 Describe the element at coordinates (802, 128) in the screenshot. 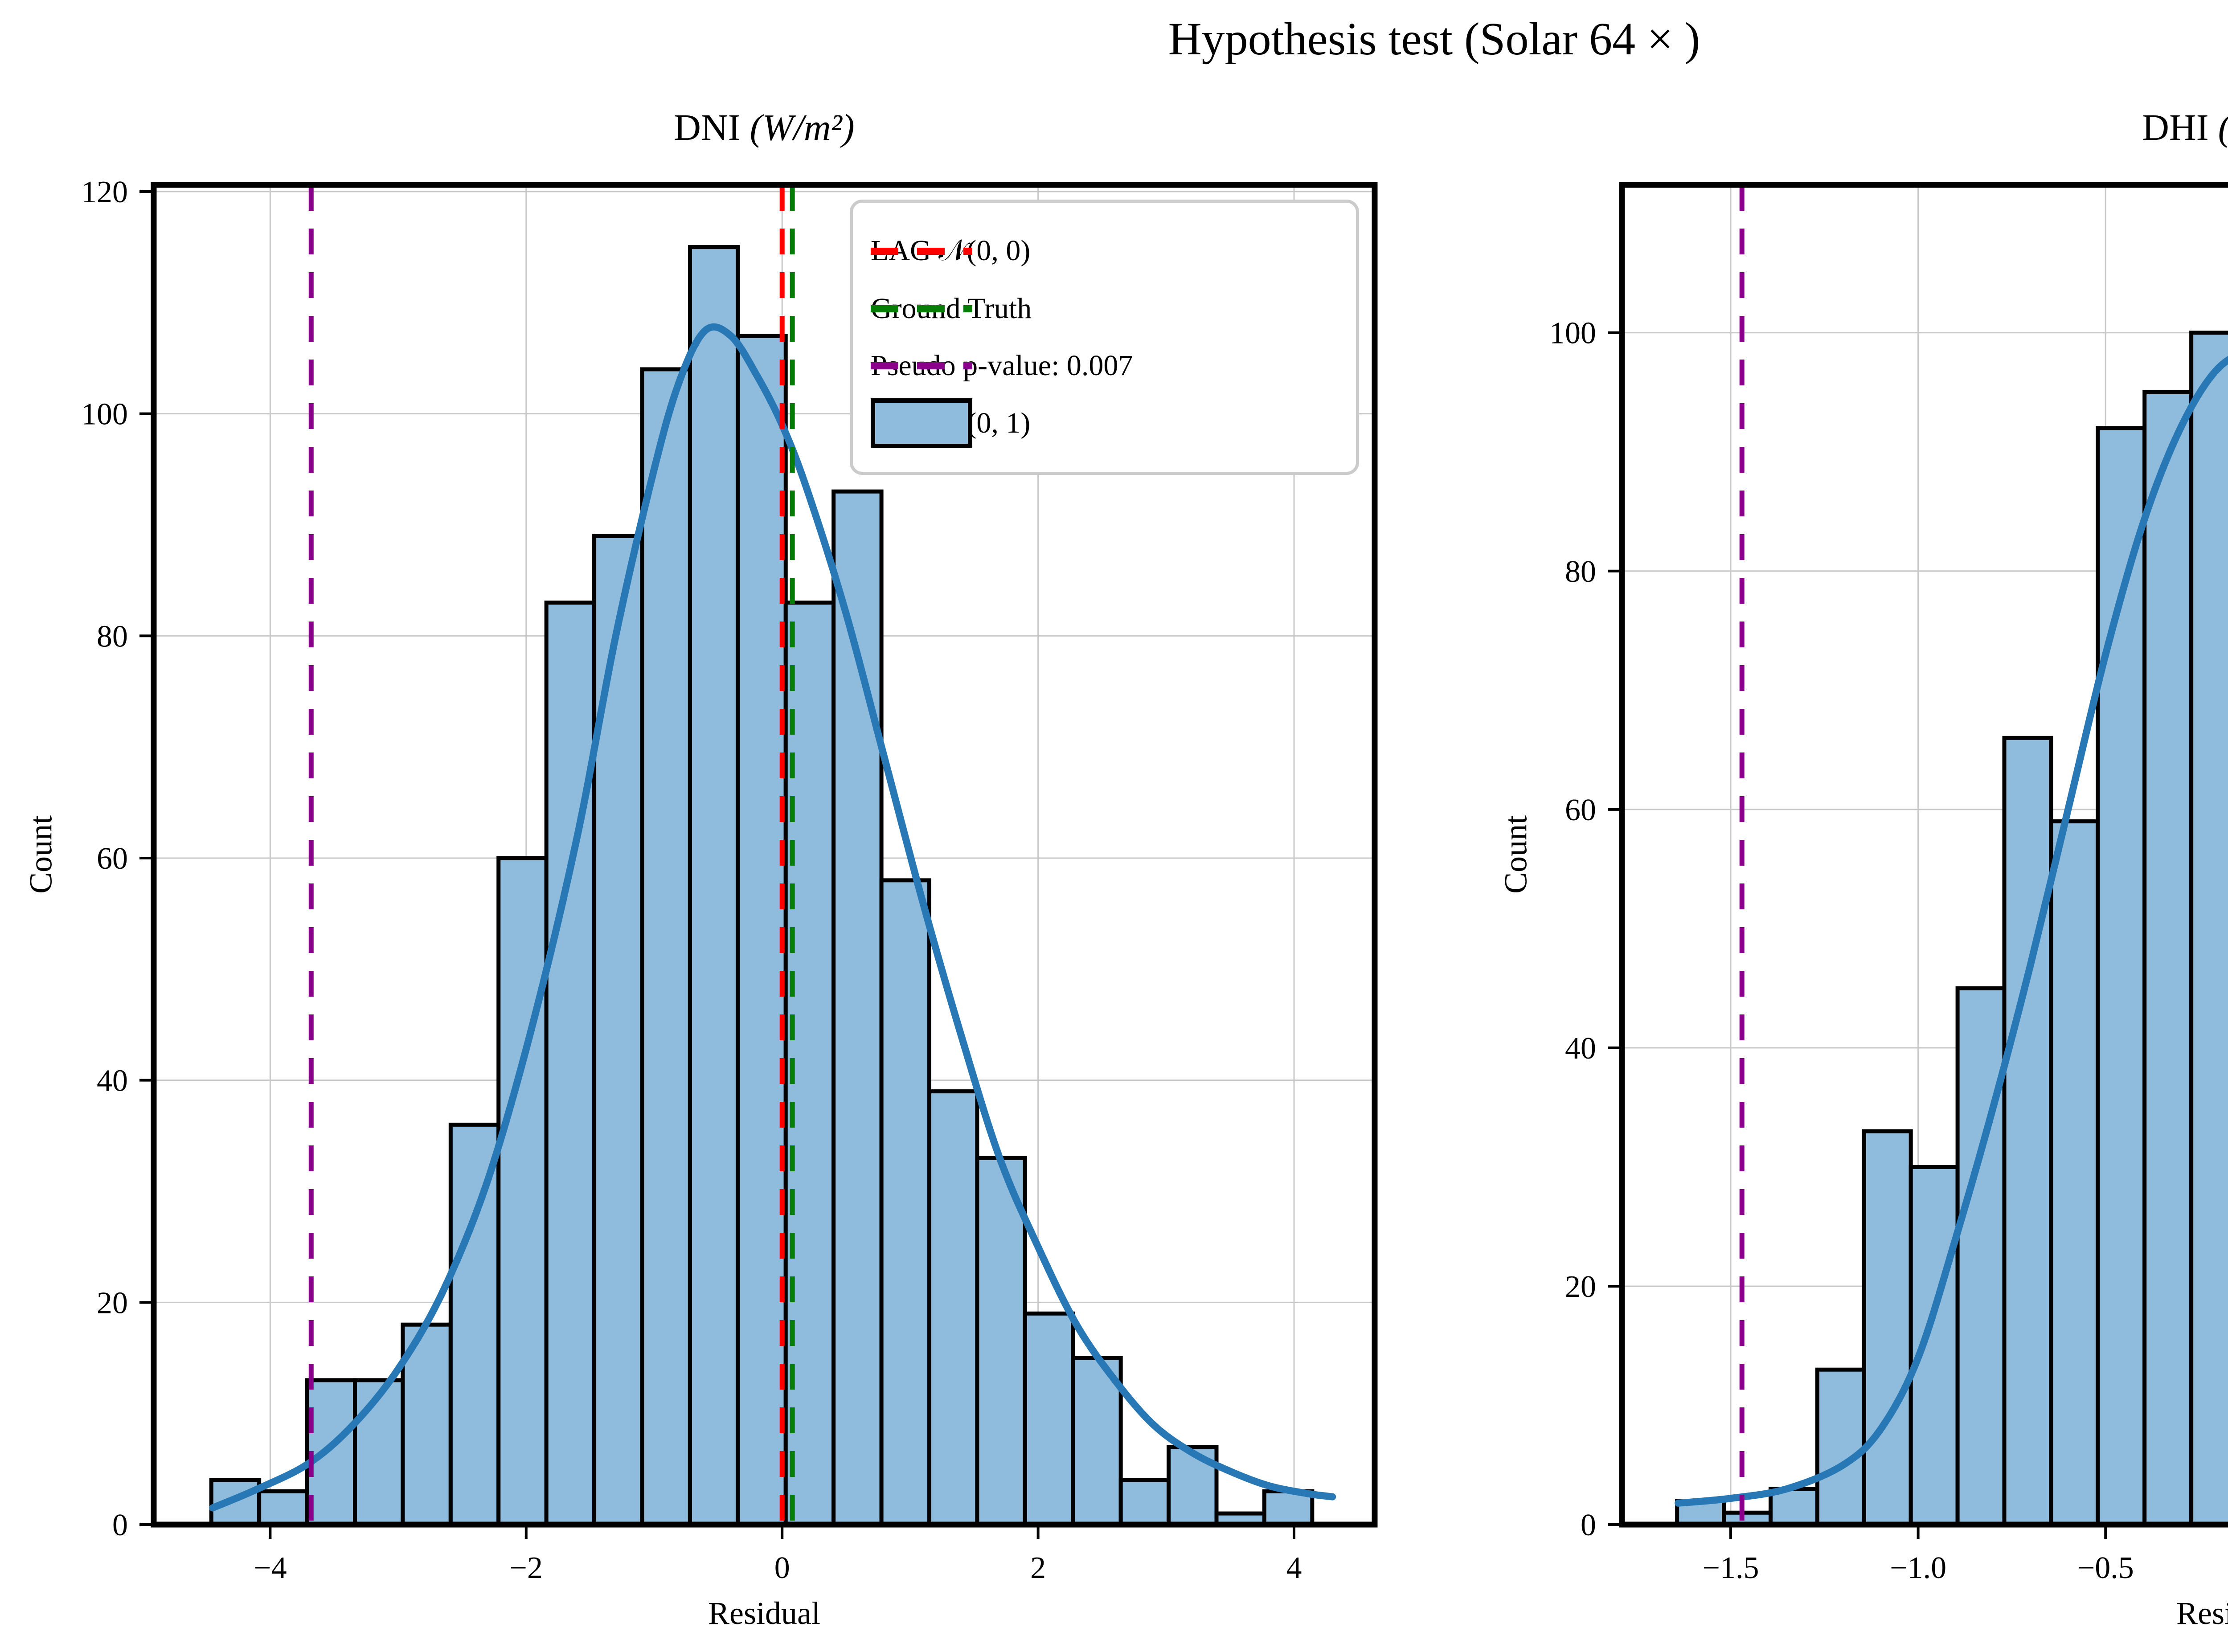

I see `subplot-title-dni-units: (W/m²)` at that location.